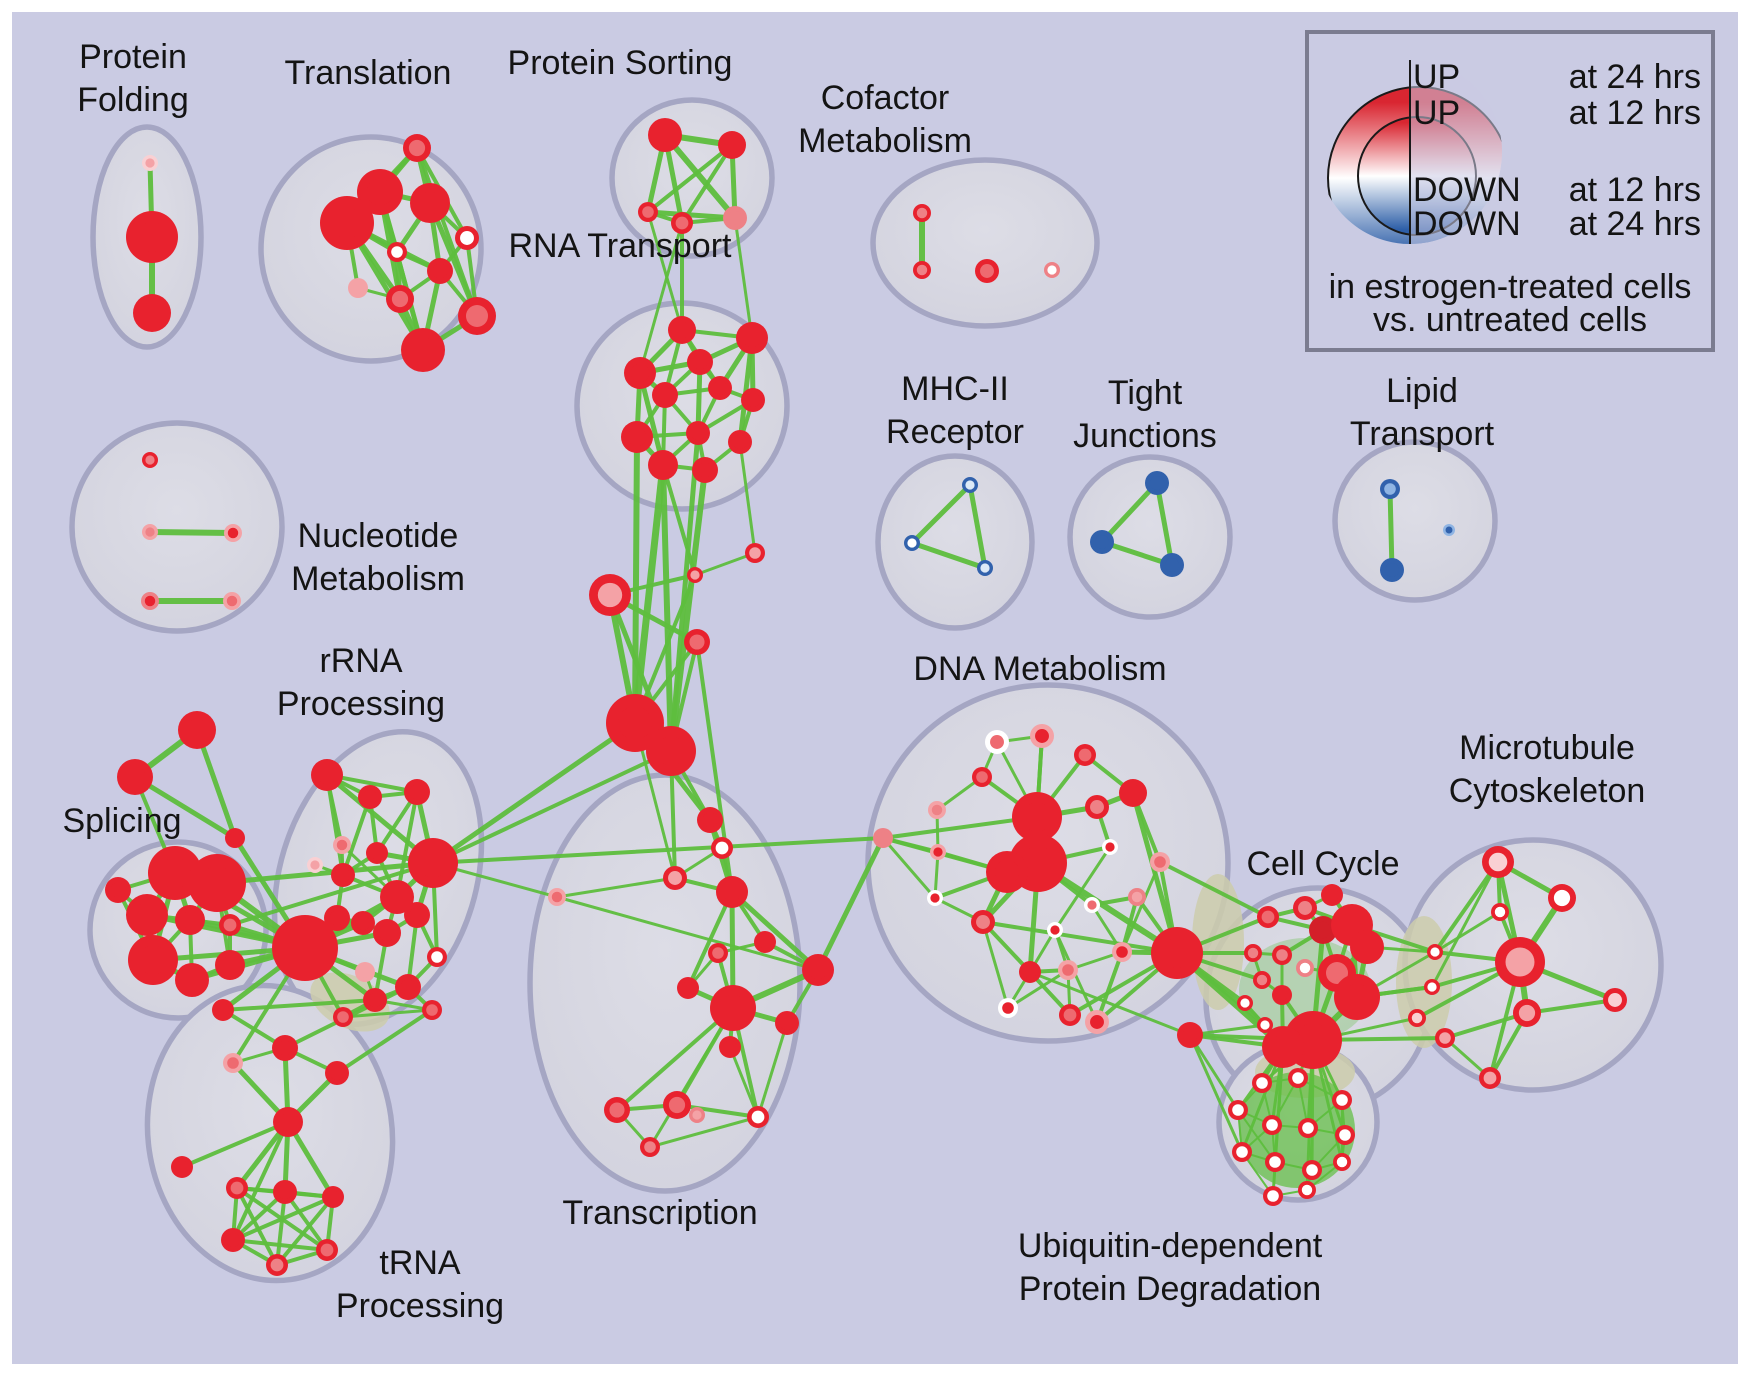 The height and width of the screenshot is (1376, 1750). Describe the element at coordinates (985, 243) in the screenshot. I see `cluster-ellipse-cofactor-metabolism` at that location.